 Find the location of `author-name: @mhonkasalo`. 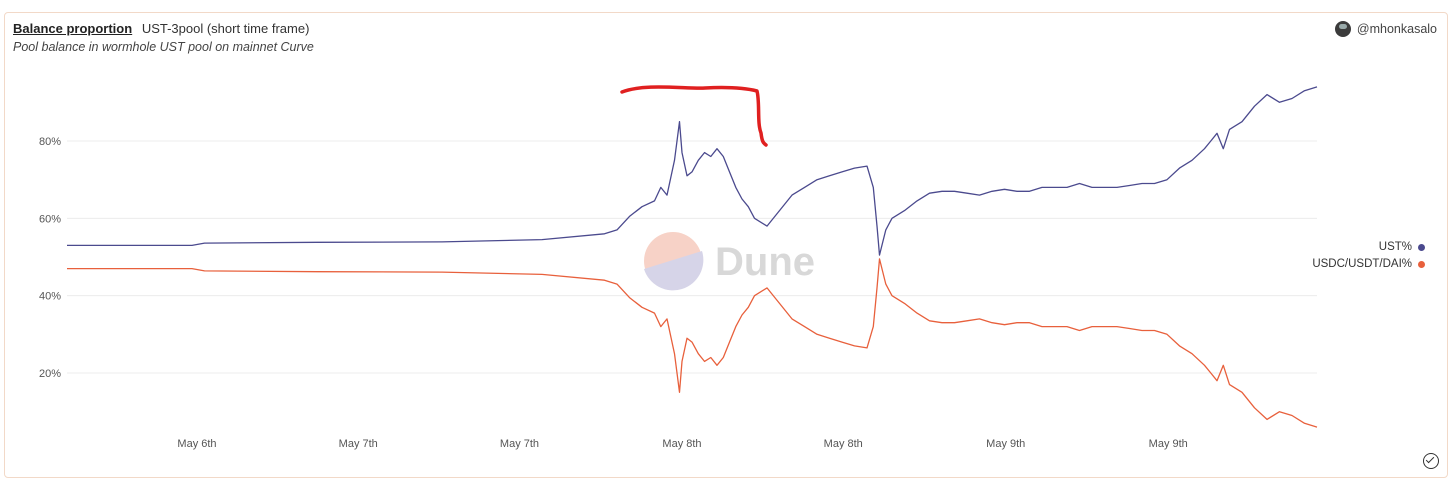

author-name: @mhonkasalo is located at coordinates (1396, 29).